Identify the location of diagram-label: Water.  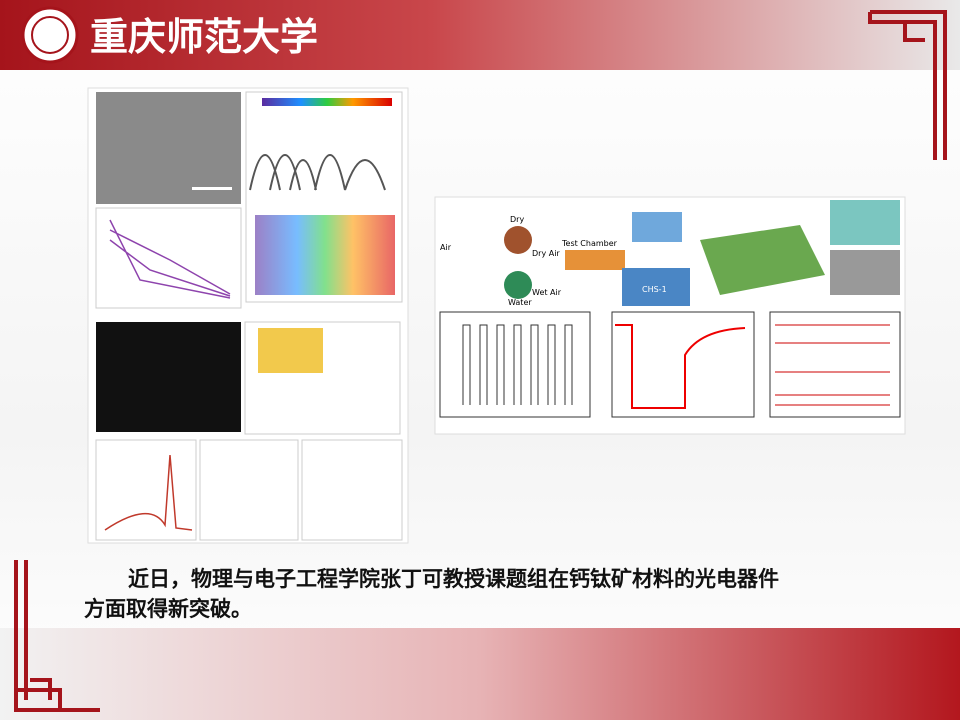
(520, 302).